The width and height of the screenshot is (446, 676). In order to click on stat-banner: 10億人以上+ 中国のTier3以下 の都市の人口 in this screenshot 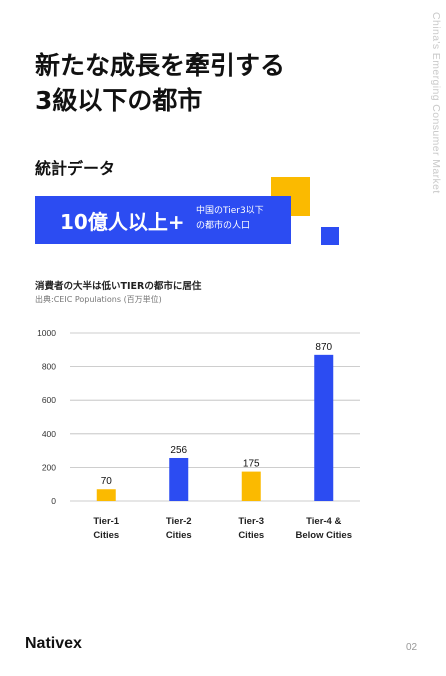, I will do `click(163, 220)`.